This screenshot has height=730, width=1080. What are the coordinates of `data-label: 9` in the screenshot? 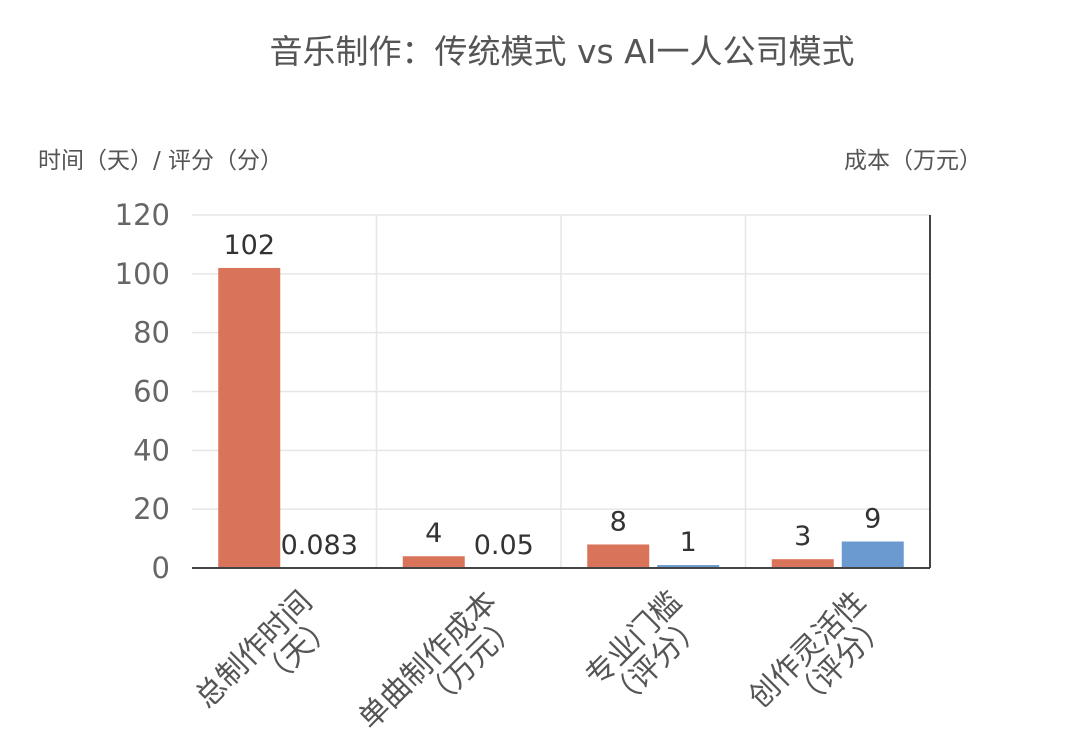 It's located at (872, 519).